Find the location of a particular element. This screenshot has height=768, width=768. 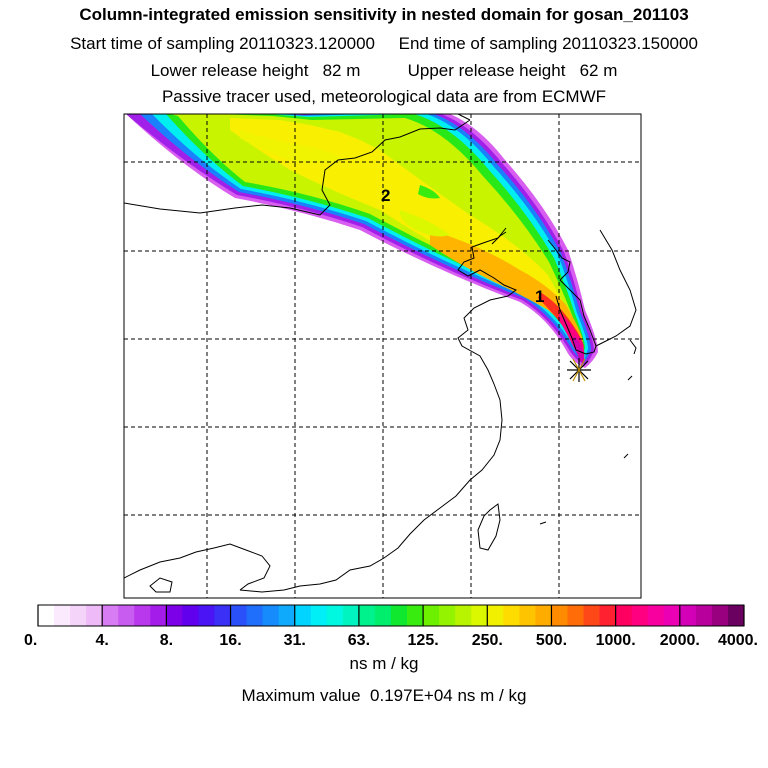

colorbar-tick-label: 16. is located at coordinates (230, 640).